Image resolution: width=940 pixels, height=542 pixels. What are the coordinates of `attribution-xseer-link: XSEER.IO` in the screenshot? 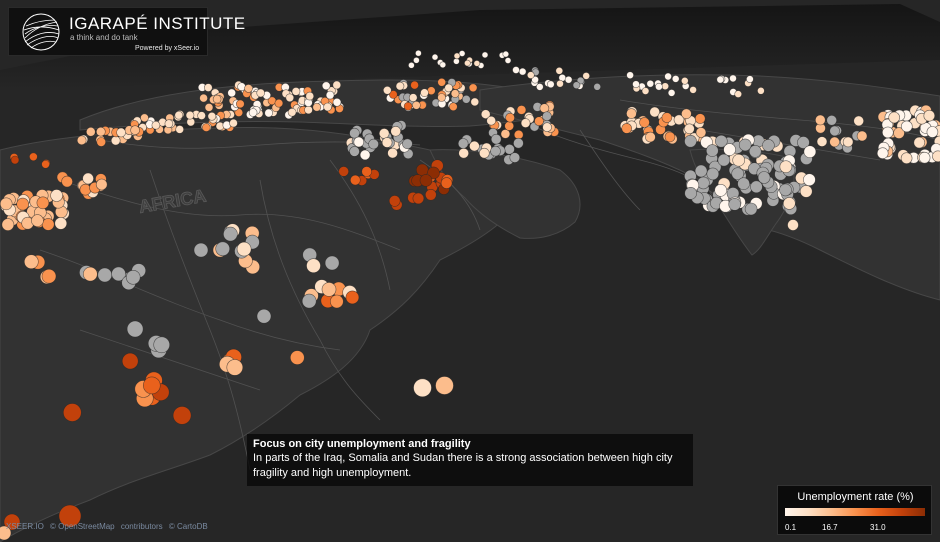 It's located at (25, 526).